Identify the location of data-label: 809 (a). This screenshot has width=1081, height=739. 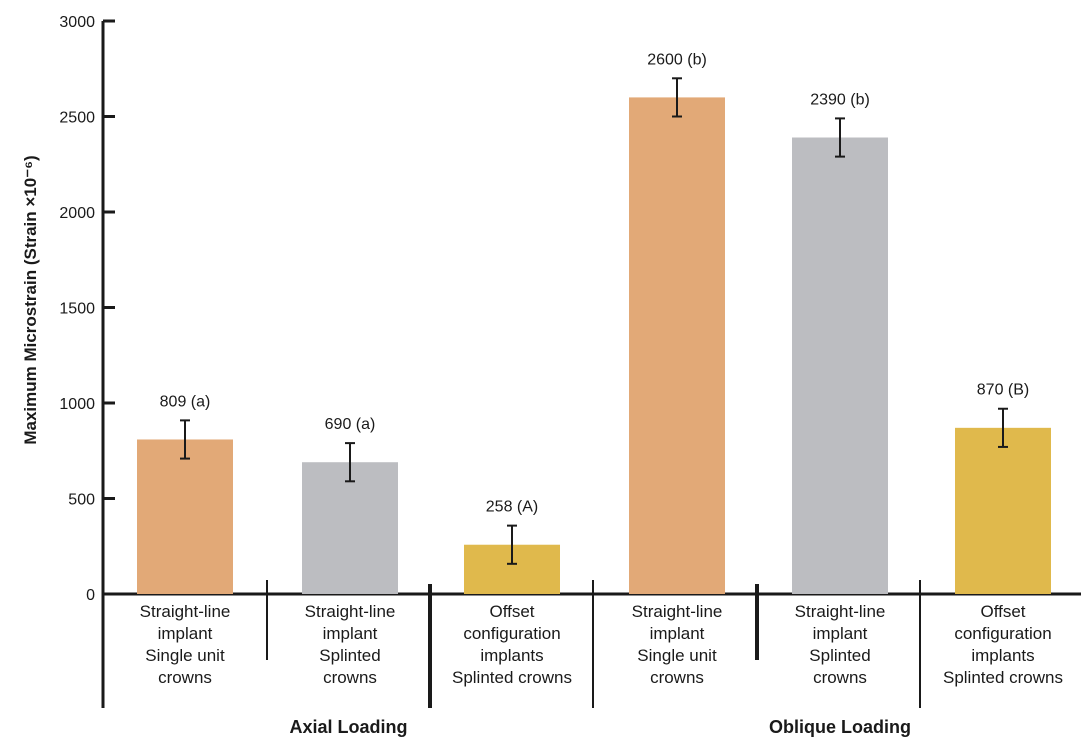
(185, 401).